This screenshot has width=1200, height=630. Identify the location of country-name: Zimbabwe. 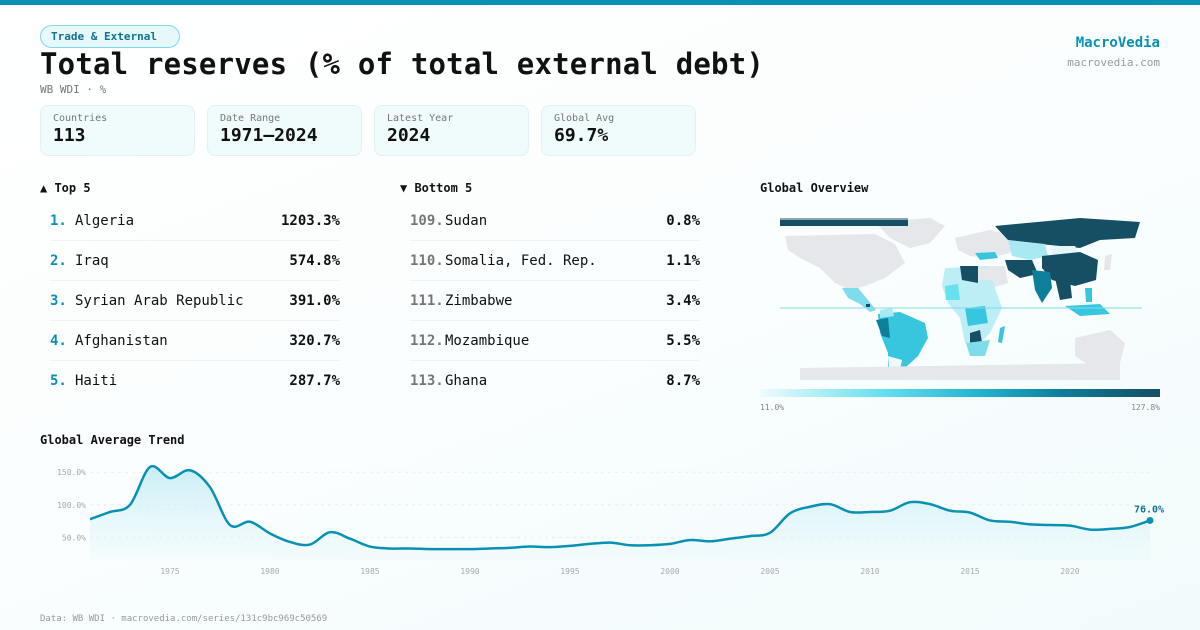
(479, 300).